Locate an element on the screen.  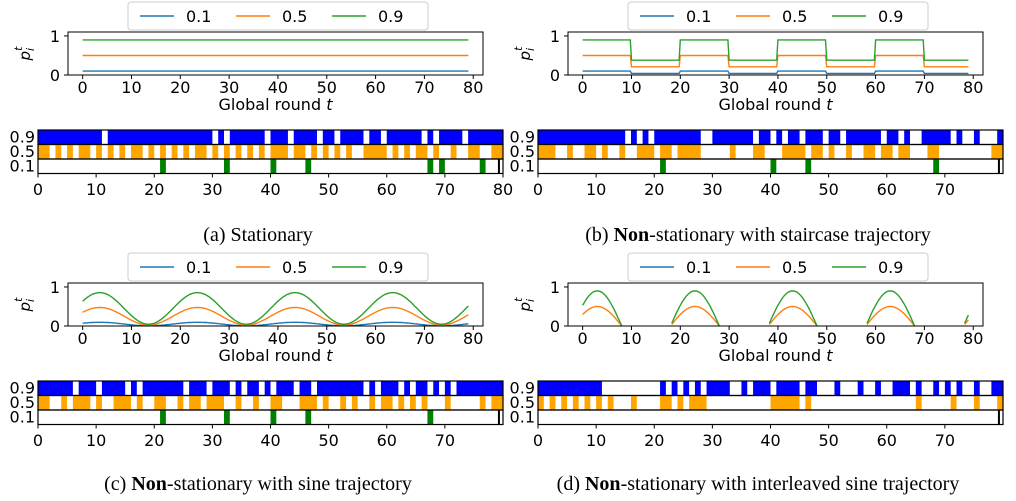
activity-seg-0.5-19 is located at coordinates (299, 151).